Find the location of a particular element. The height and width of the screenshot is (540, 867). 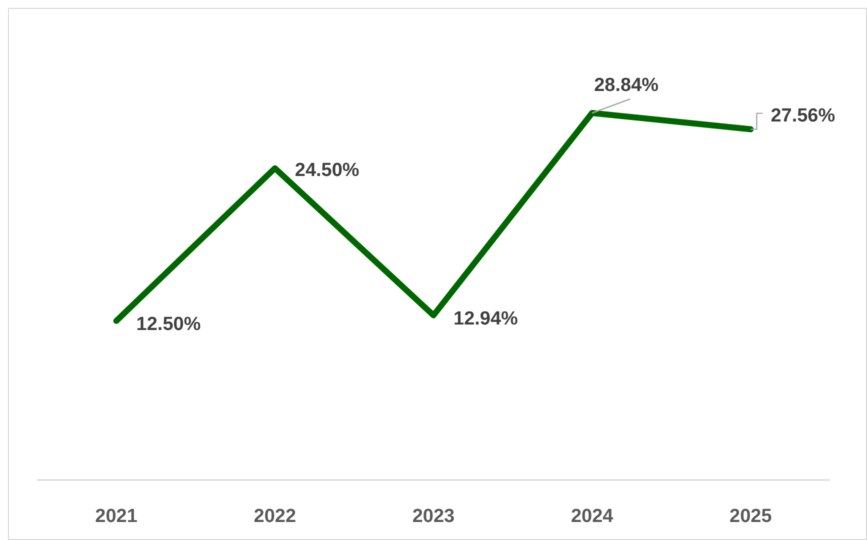

x-tick-label: 2024 is located at coordinates (592, 516).